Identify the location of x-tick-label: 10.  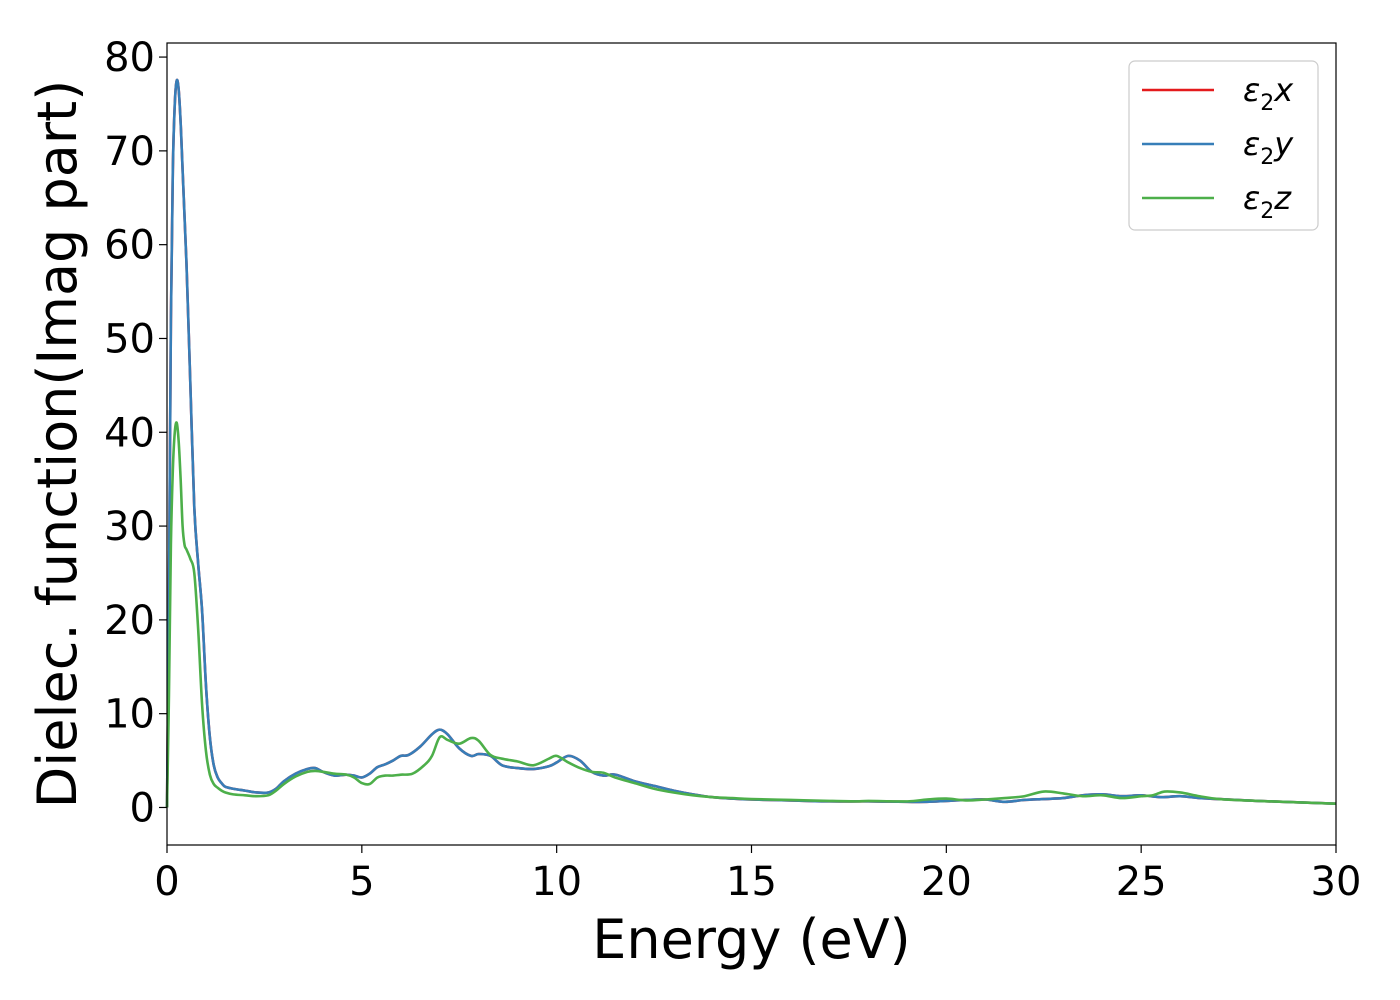
(556, 882).